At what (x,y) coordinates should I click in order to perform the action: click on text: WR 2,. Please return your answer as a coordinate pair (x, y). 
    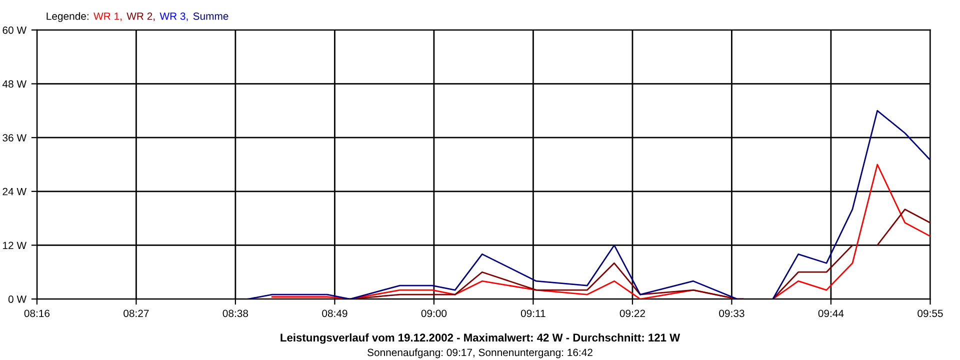
    Looking at the image, I should click on (140, 17).